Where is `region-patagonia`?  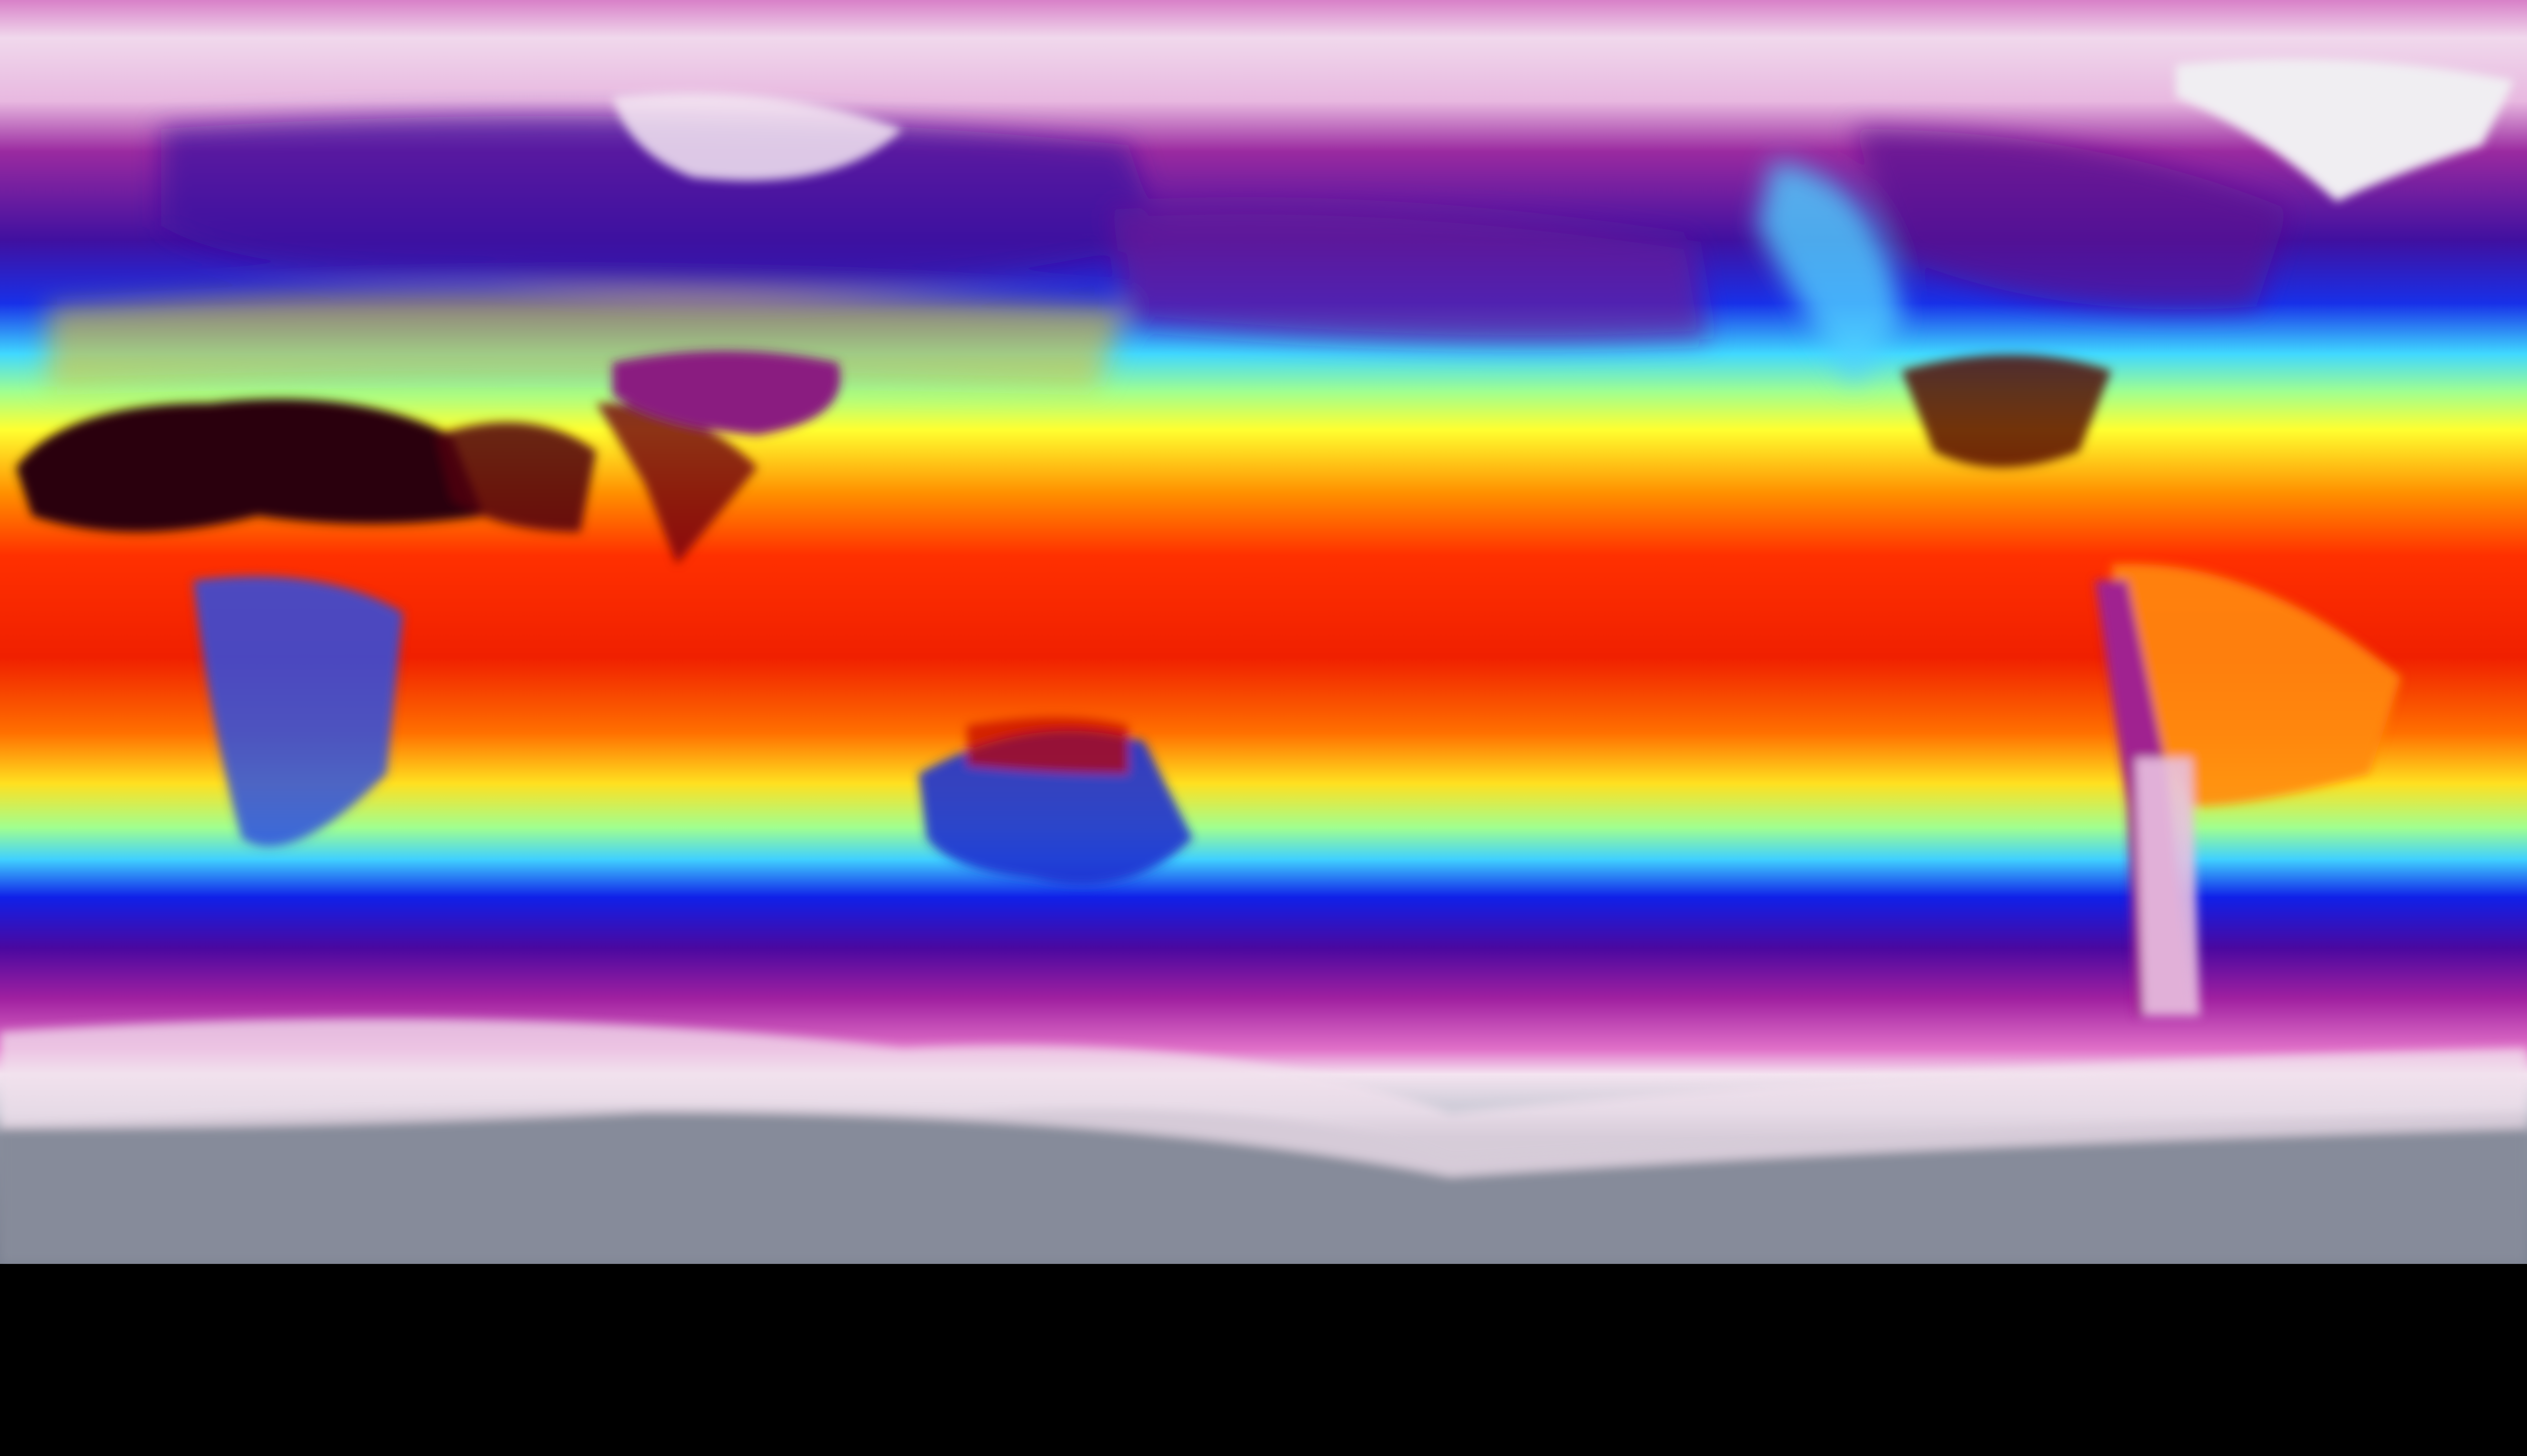 region-patagonia is located at coordinates (2167, 887).